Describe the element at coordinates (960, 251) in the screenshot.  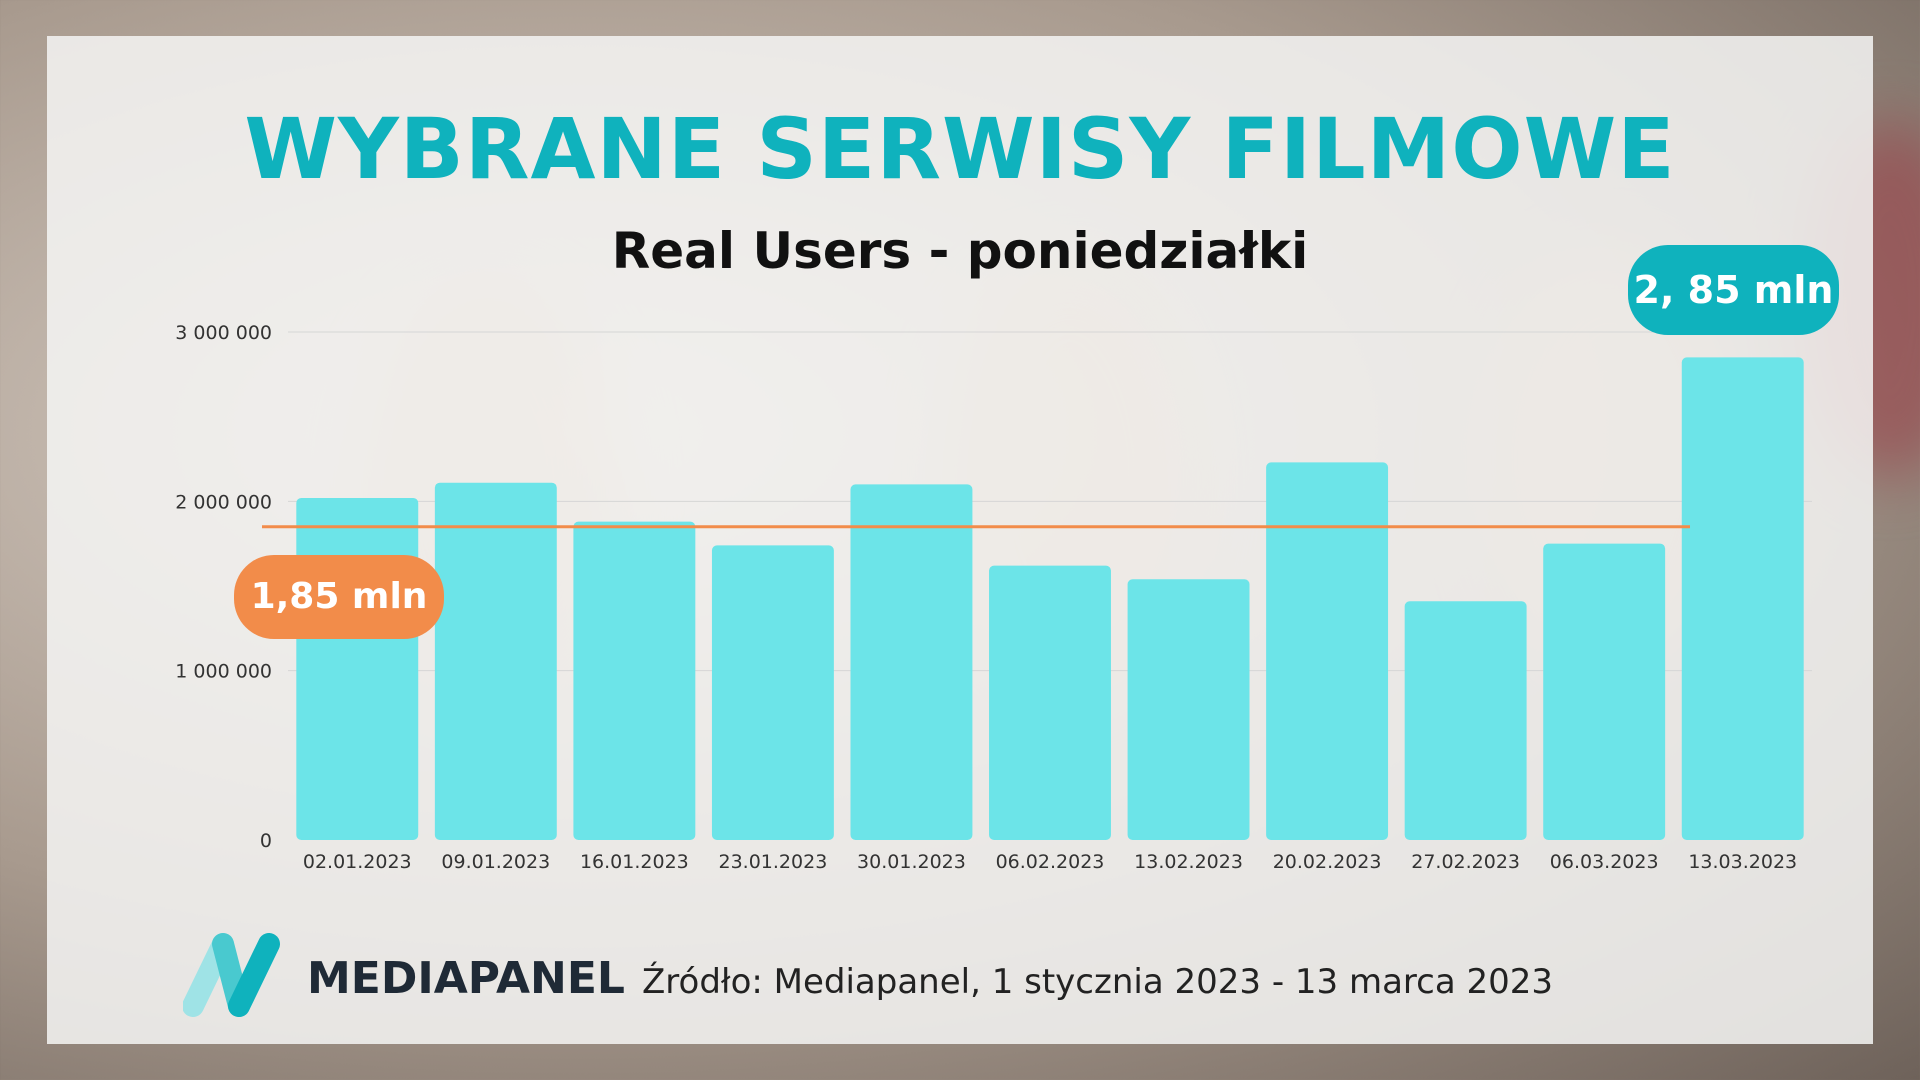
I see `chart-subtitle: Real Users - poniedziałki` at that location.